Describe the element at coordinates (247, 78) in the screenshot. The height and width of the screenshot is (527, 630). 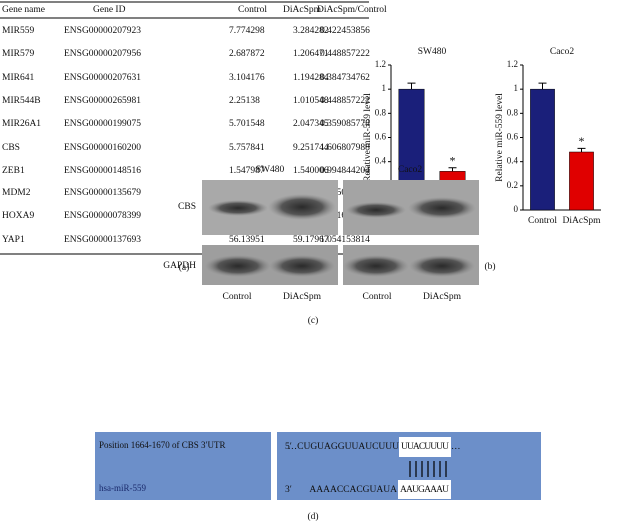
I see `table-cell: 3.104176` at that location.